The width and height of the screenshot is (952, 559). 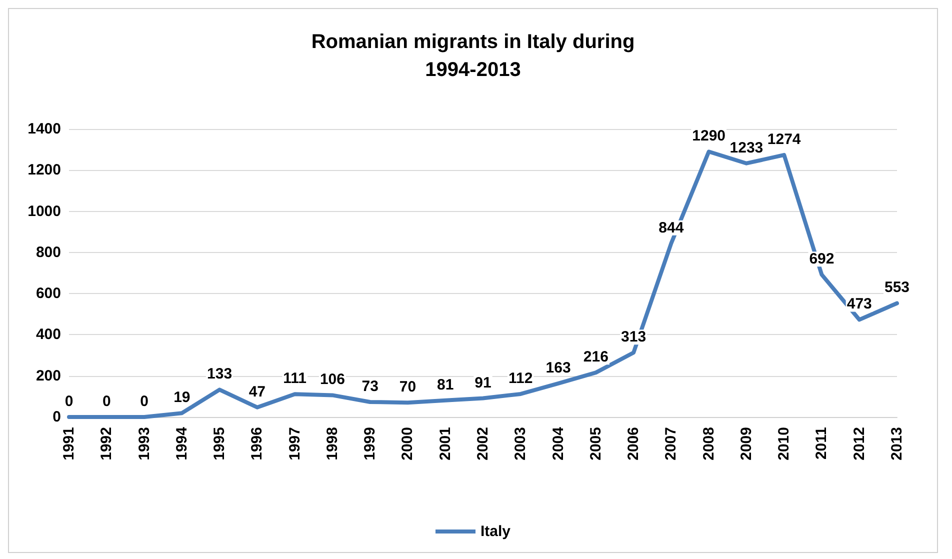 What do you see at coordinates (747, 147) in the screenshot?
I see `data-label: 1233` at bounding box center [747, 147].